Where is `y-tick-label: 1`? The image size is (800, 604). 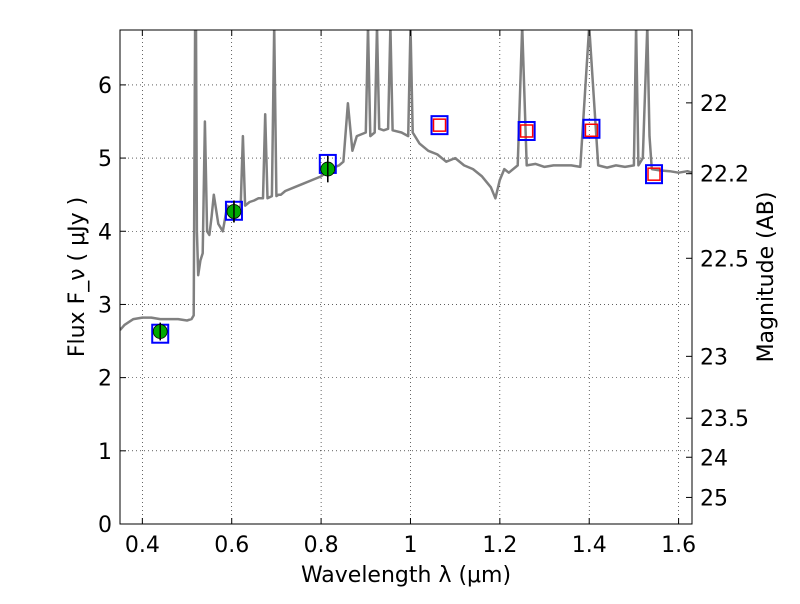
y-tick-label: 1 is located at coordinates (105, 452).